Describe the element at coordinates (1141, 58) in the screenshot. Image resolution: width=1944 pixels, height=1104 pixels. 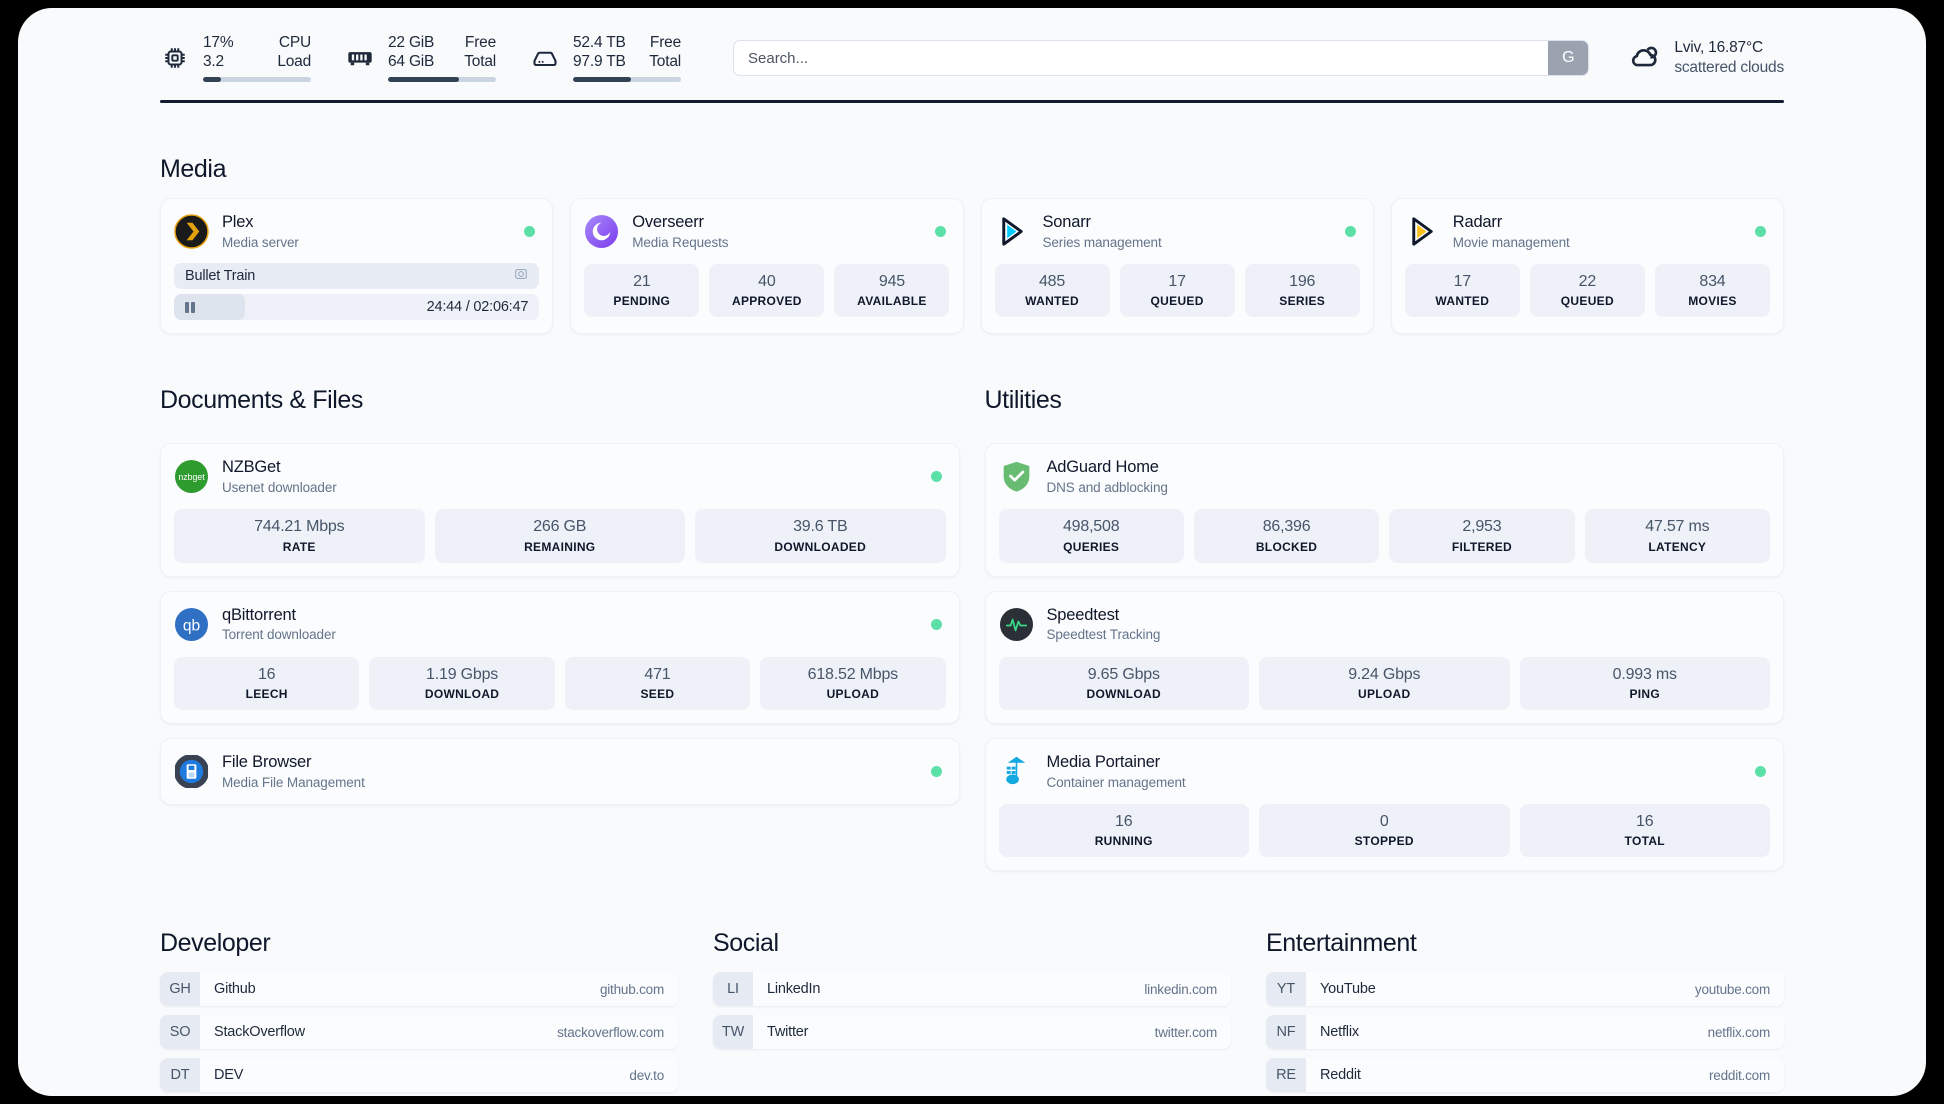
I see `search-input` at that location.